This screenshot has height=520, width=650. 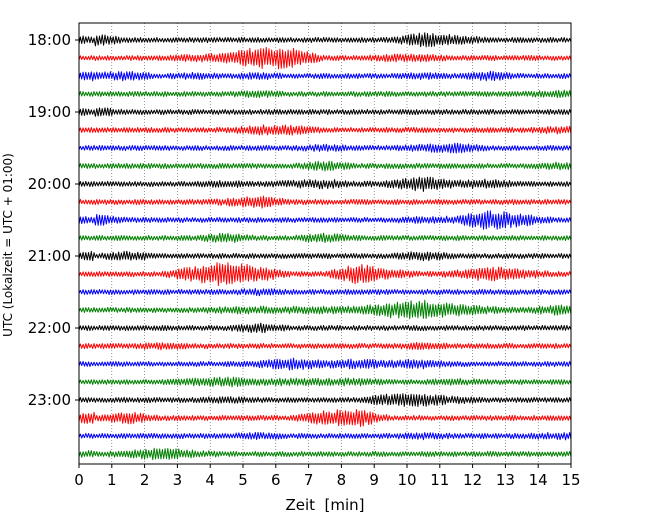 I want to click on y-ticks: 18:00 19:00 20:00 21:00 22:00 23:00, so click(x=53, y=220).